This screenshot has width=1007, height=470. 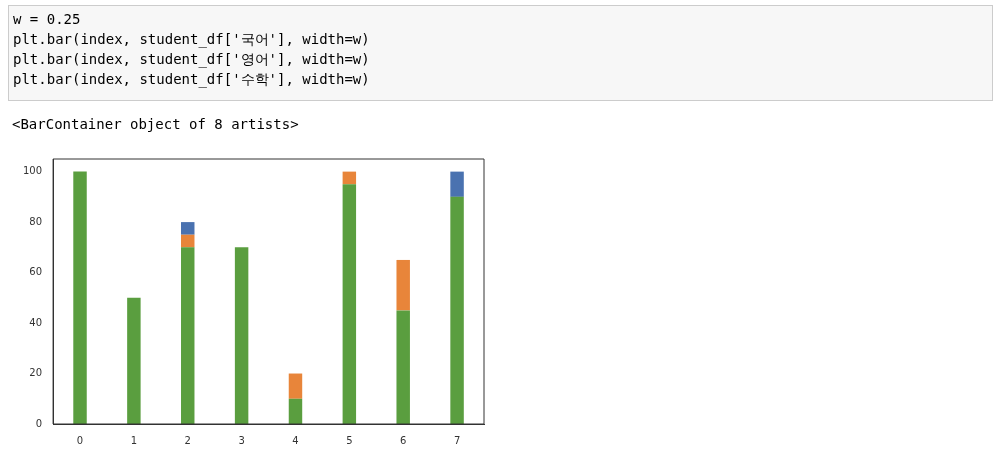 I want to click on text: plt.bar(index, student_df['영어'], width=w), so click(x=192, y=59).